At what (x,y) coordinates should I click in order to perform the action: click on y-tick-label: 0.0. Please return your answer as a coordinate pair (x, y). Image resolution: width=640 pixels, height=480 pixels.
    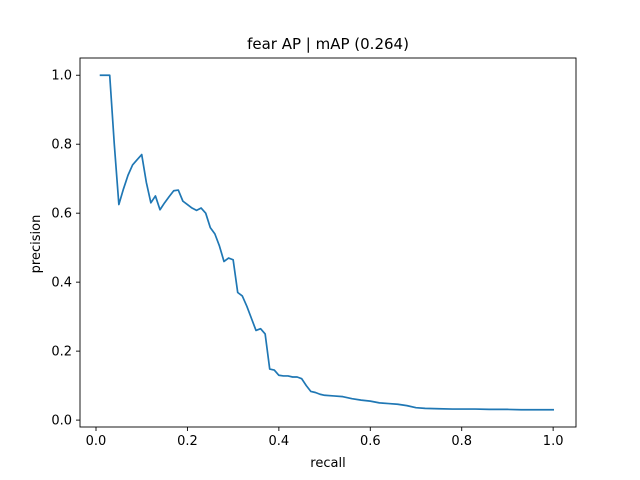
    Looking at the image, I should click on (61, 421).